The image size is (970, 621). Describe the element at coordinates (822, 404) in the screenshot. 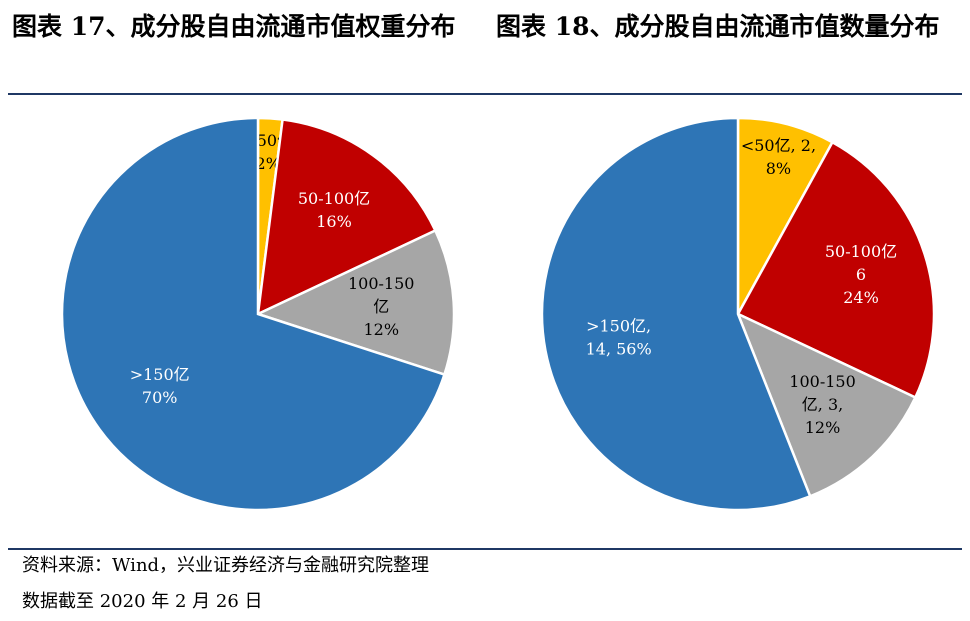

I see `pie-label-100-150: 100-150 亿, 3, 12%` at that location.